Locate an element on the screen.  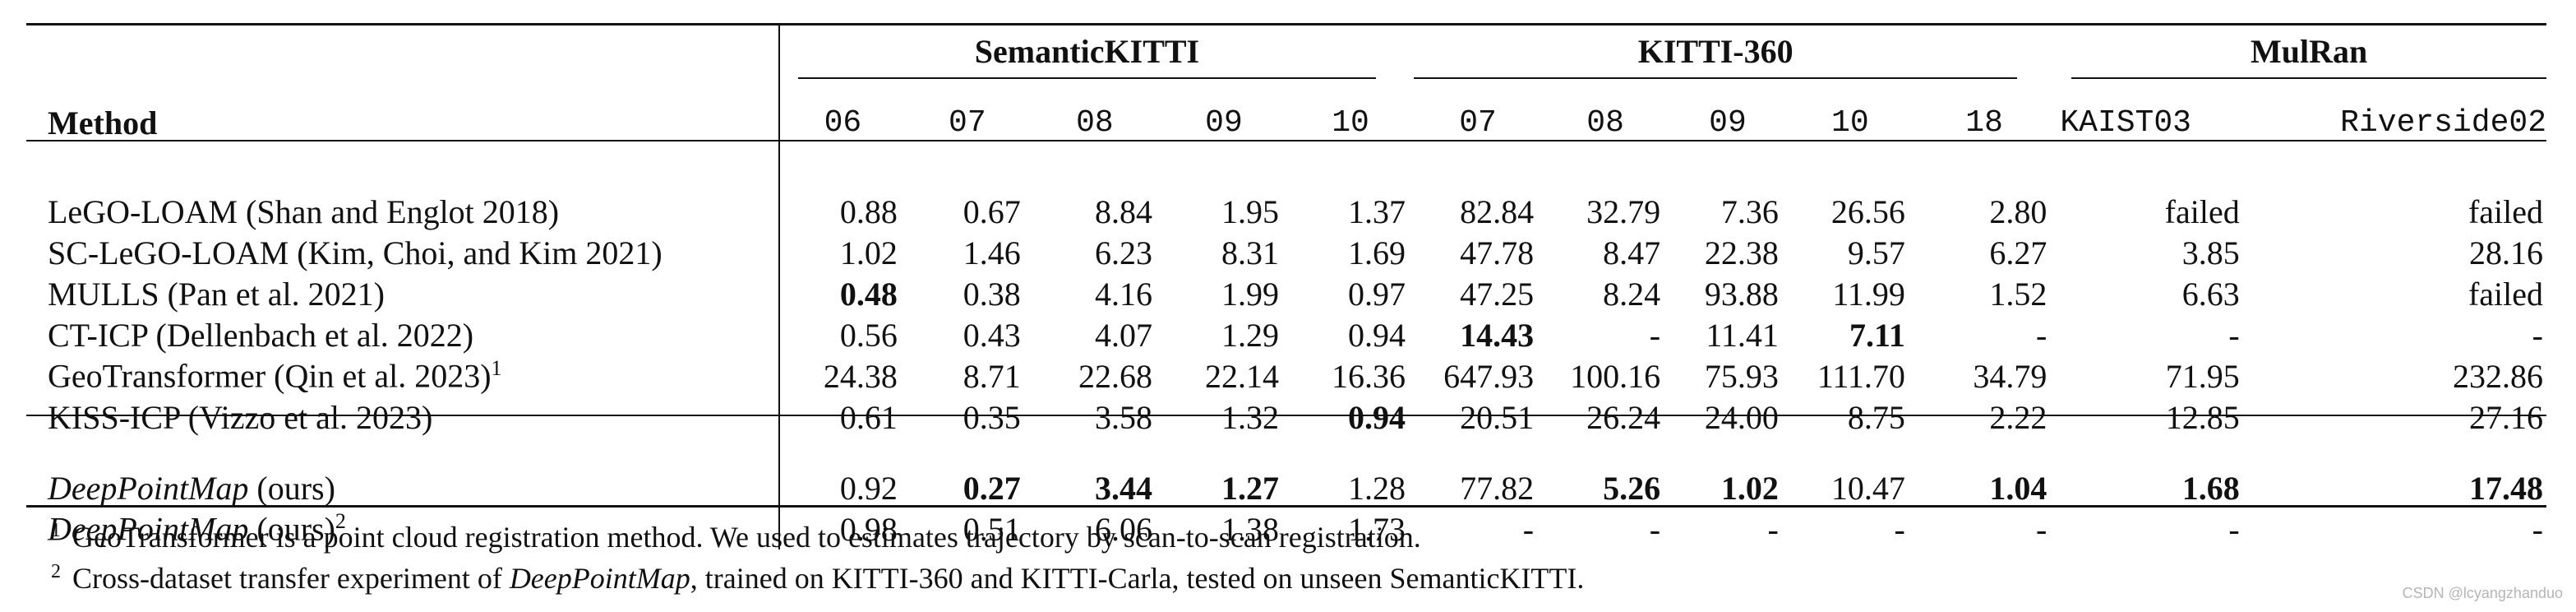
table-cell: 1.46 is located at coordinates (992, 252).